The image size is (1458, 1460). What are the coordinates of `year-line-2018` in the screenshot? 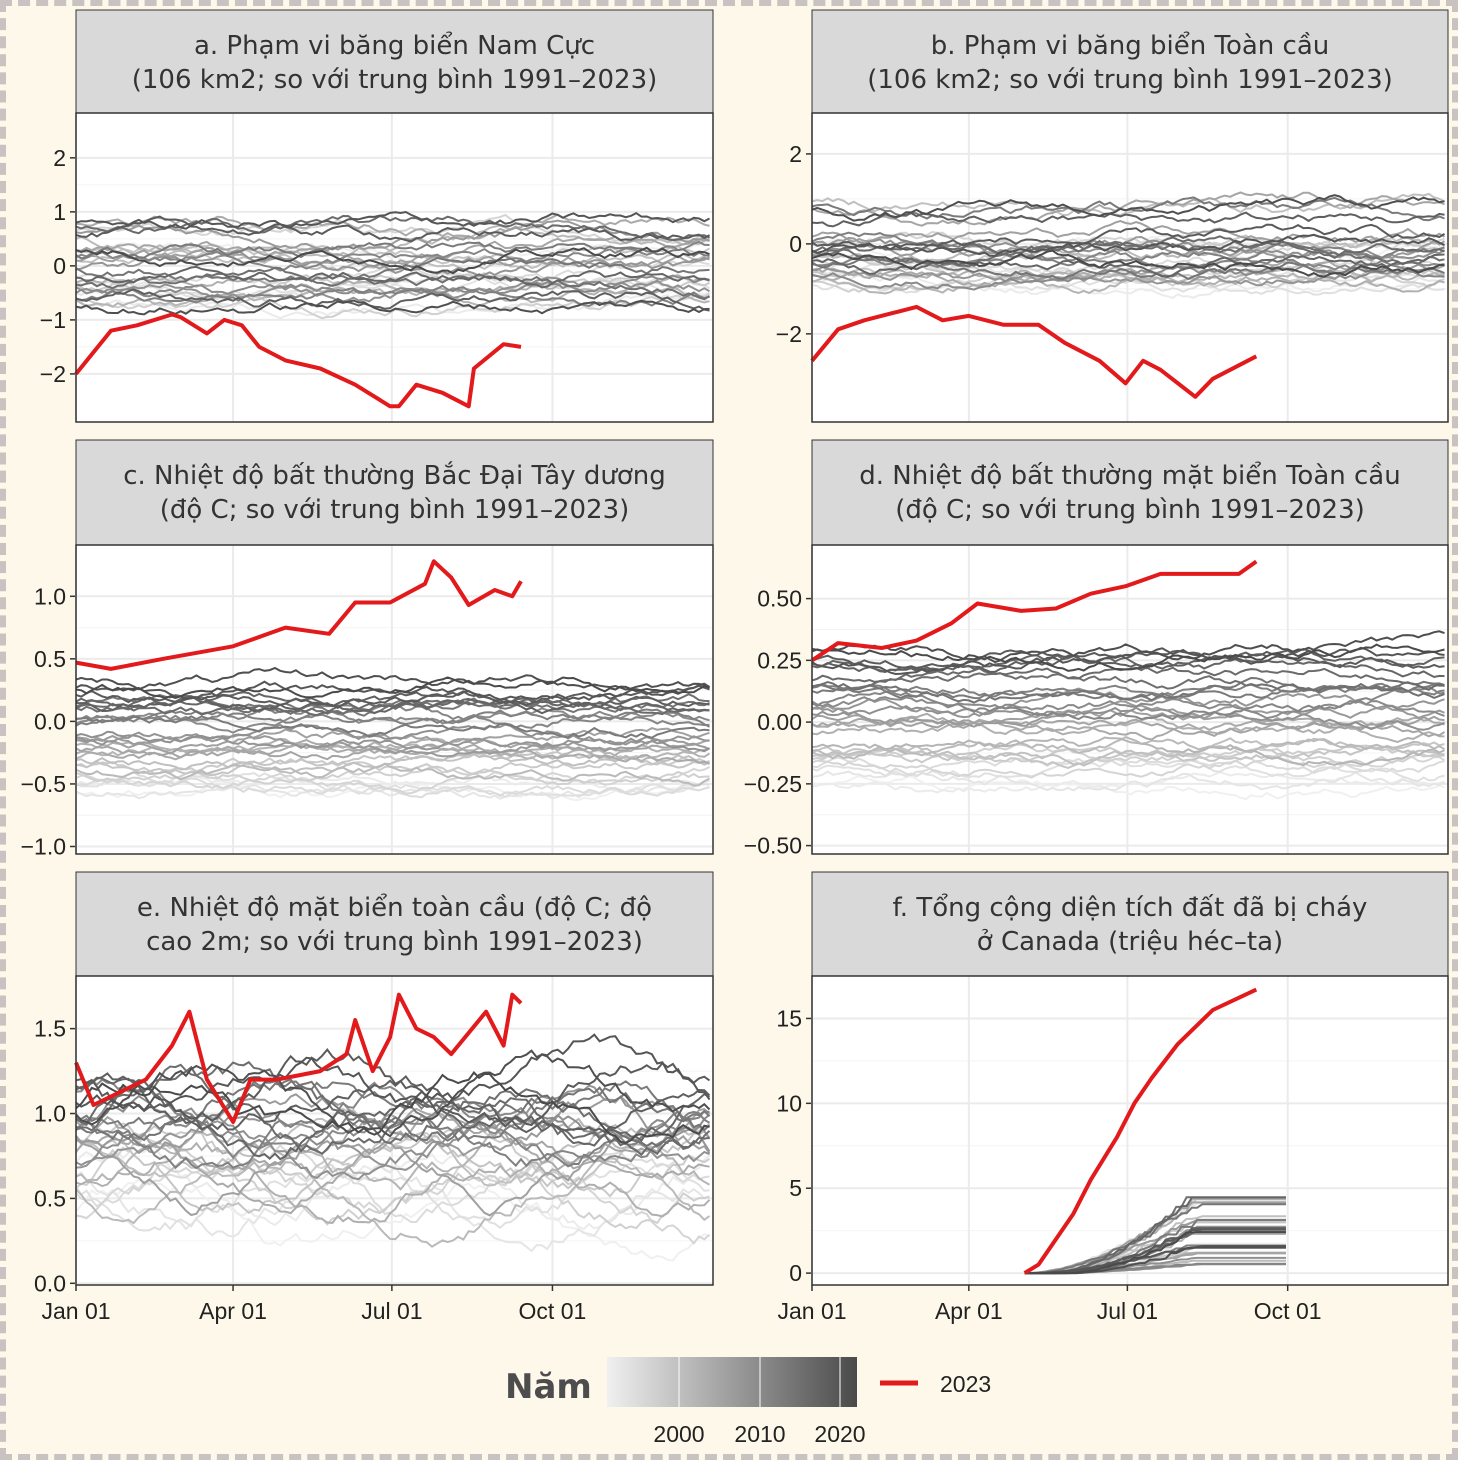 It's located at (393, 1103).